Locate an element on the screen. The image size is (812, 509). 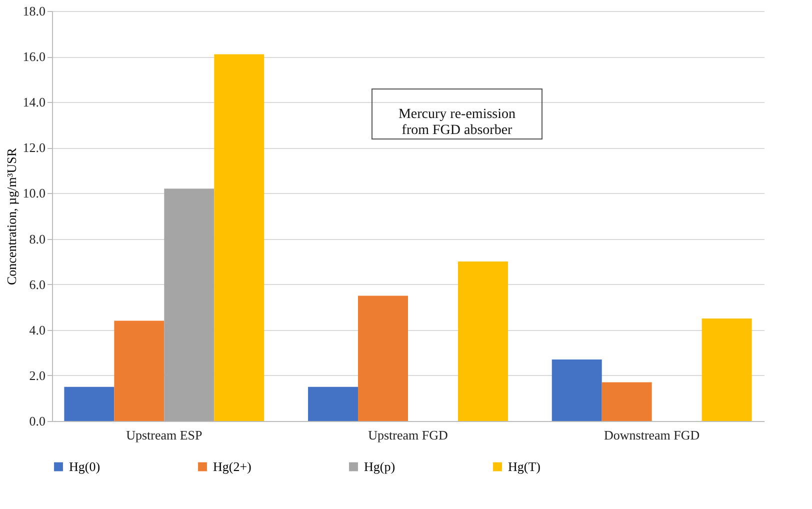
y-tick-label: 18.0 is located at coordinates (34, 11).